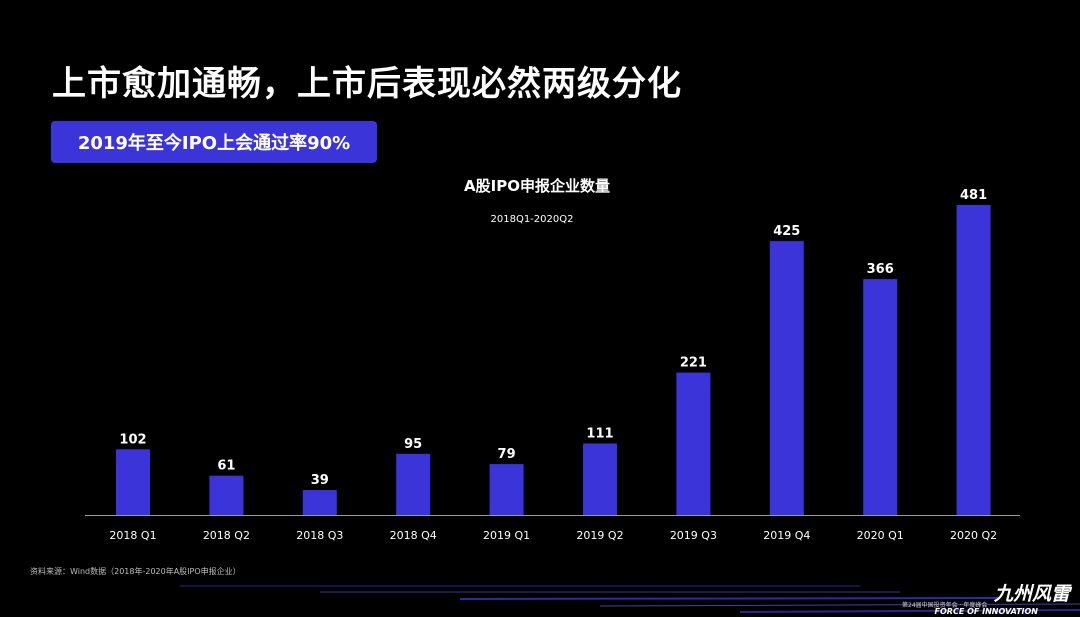  What do you see at coordinates (599, 535) in the screenshot?
I see `x-tick-label-5: 2019 Q2` at bounding box center [599, 535].